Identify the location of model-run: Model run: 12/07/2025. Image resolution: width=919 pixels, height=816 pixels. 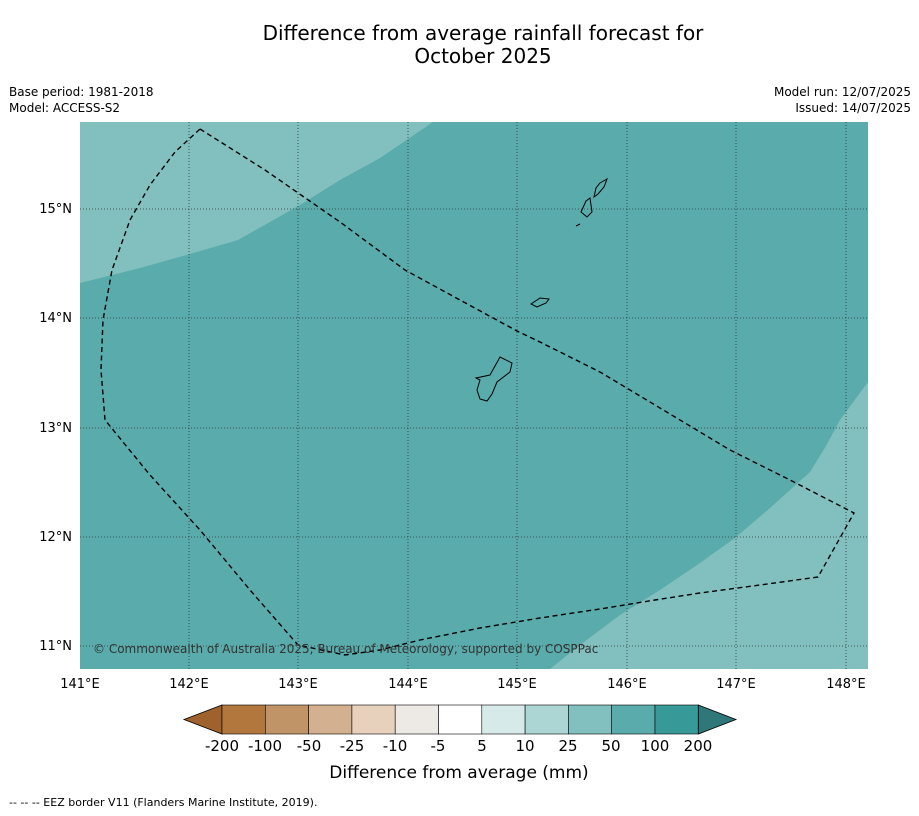
(842, 92).